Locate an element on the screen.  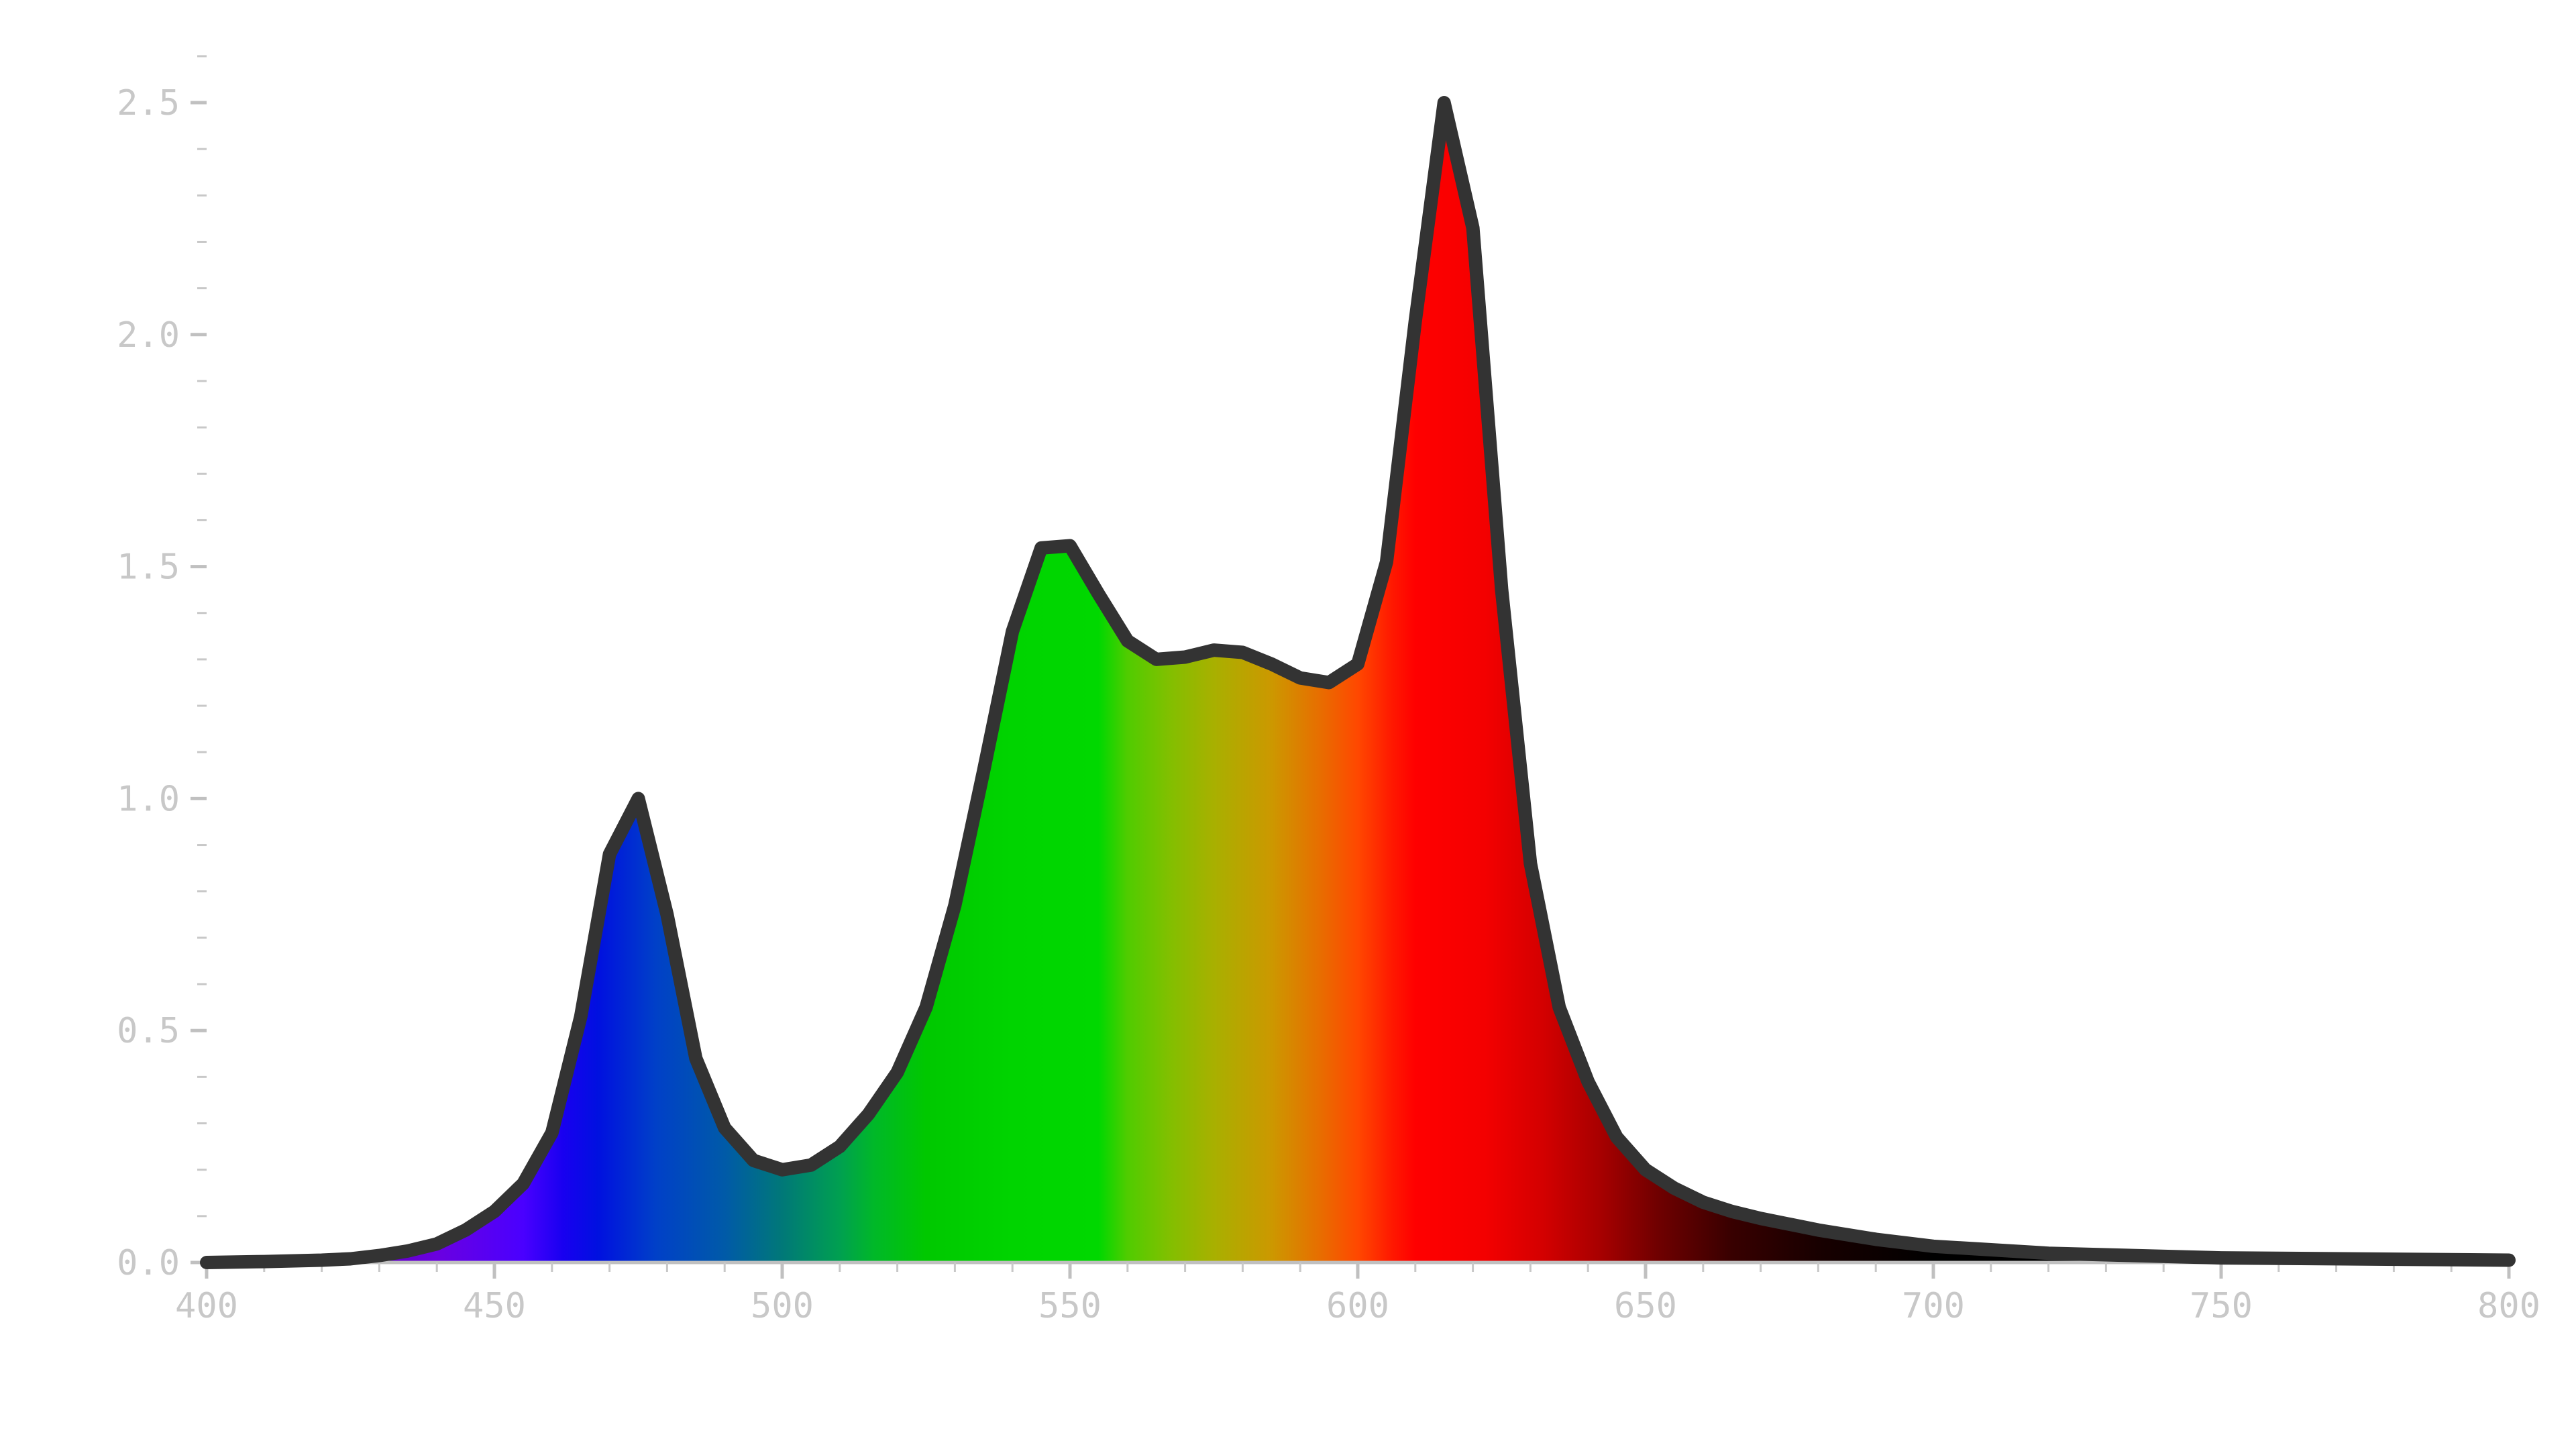
x-tick-label: 750 is located at coordinates (2221, 1306).